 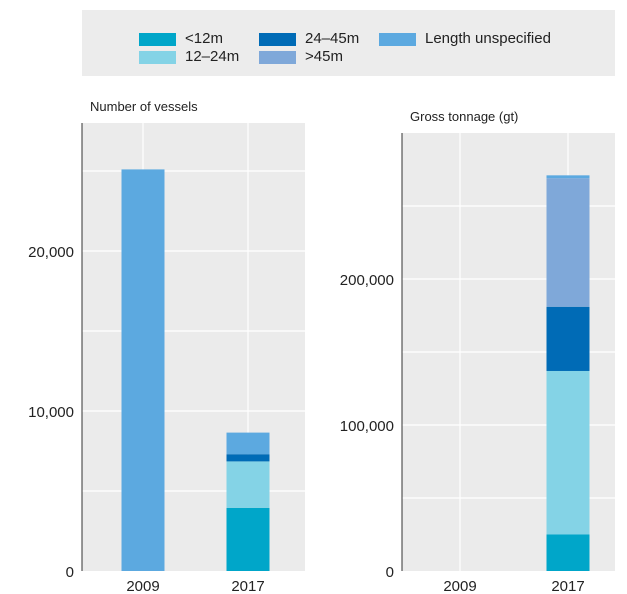 I want to click on chart-title: Gross tonnage (gt), so click(x=464, y=116).